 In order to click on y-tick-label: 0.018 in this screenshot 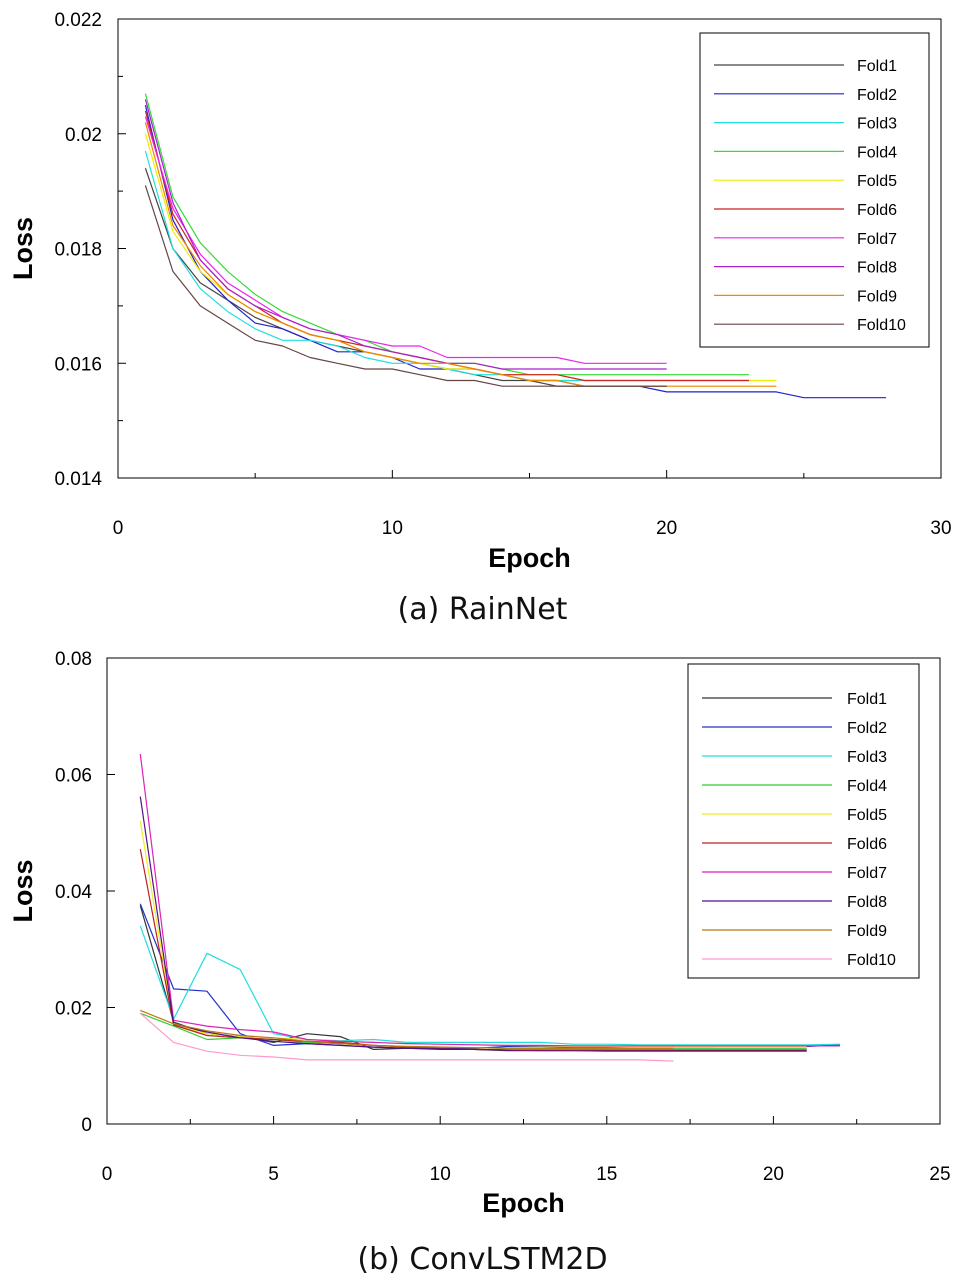, I will do `click(78, 250)`.